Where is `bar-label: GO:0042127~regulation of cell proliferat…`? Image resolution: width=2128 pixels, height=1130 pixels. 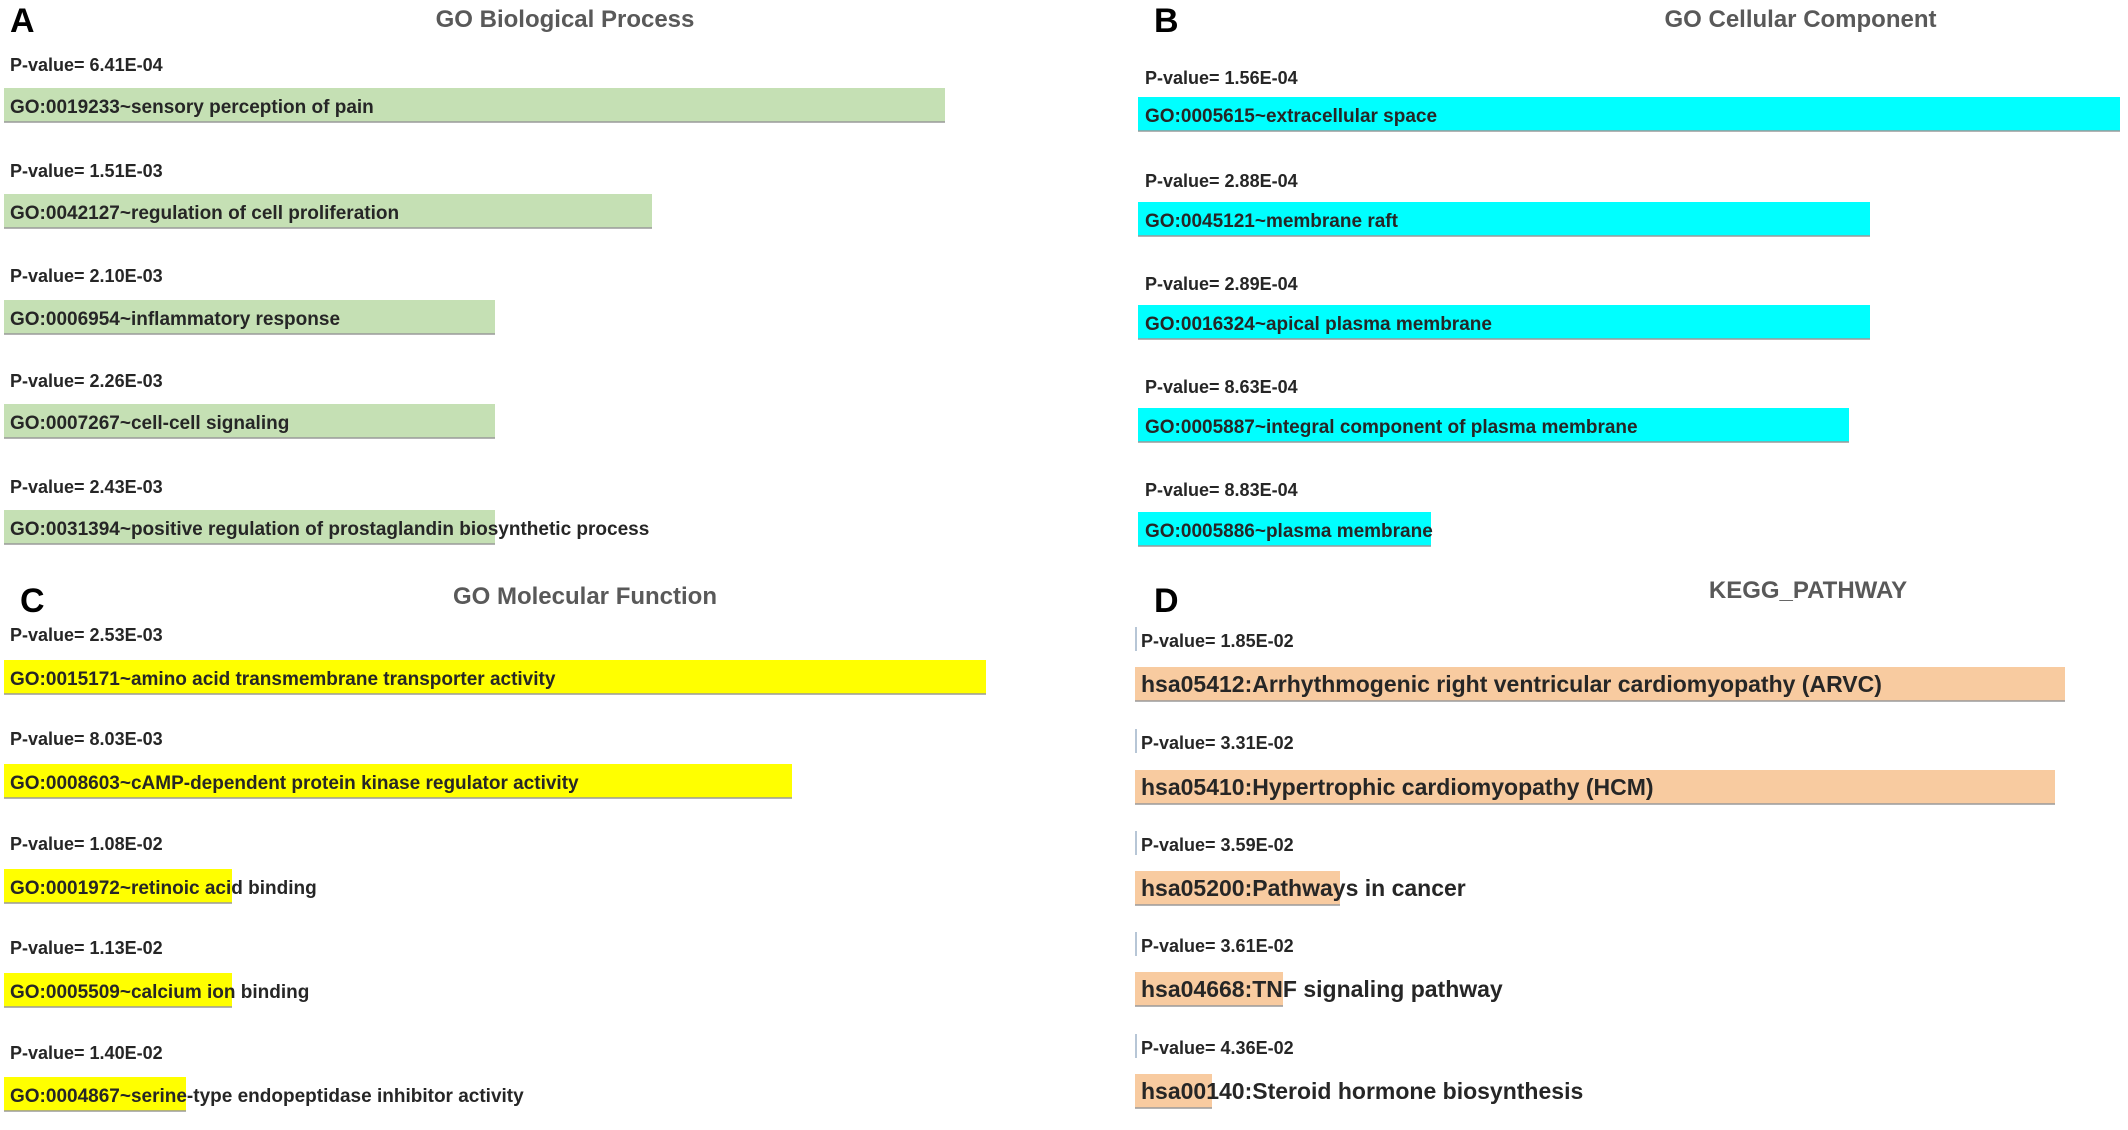
bar-label: GO:0042127~regulation of cell proliferat… is located at coordinates (204, 213).